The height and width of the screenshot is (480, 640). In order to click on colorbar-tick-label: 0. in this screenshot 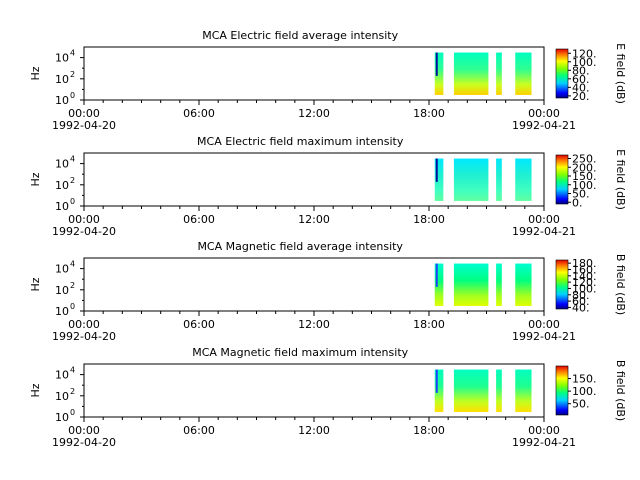, I will do `click(577, 202)`.